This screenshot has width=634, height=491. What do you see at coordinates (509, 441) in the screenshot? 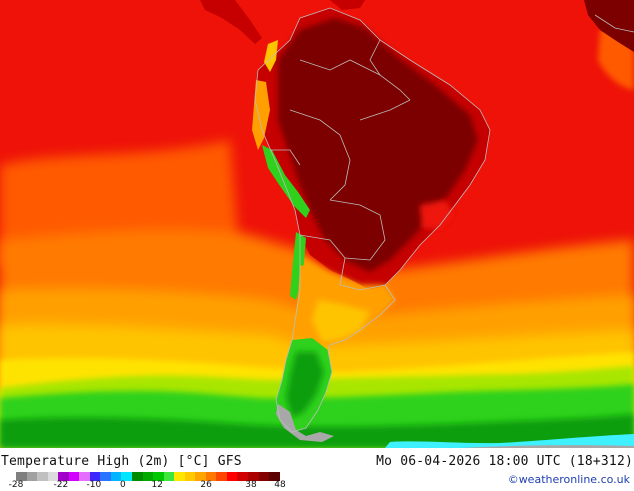
I see `antarctic-cyan` at bounding box center [509, 441].